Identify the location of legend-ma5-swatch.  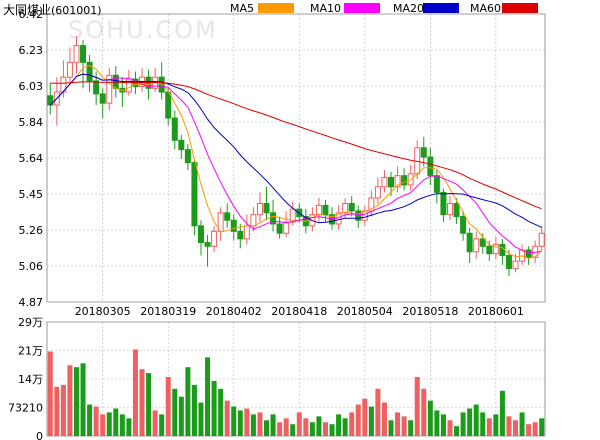
(276, 8).